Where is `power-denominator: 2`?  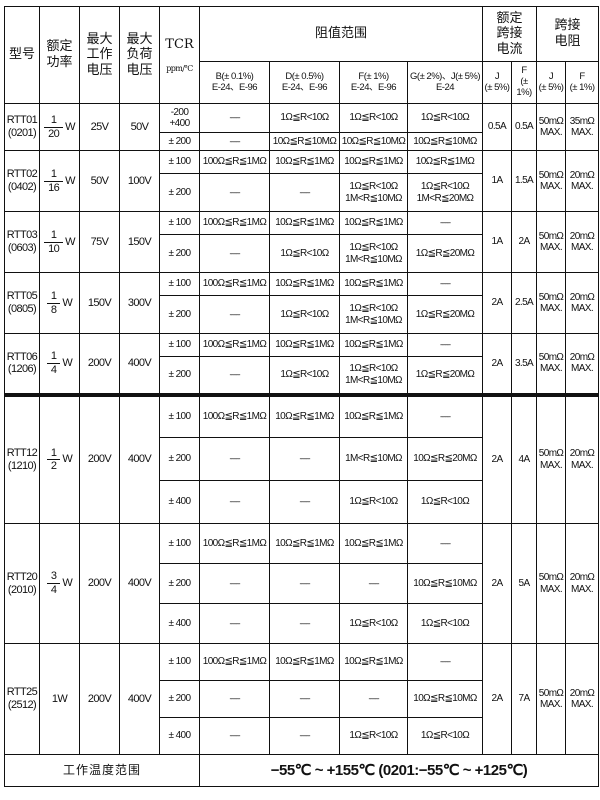
power-denominator: 2 is located at coordinates (53, 466).